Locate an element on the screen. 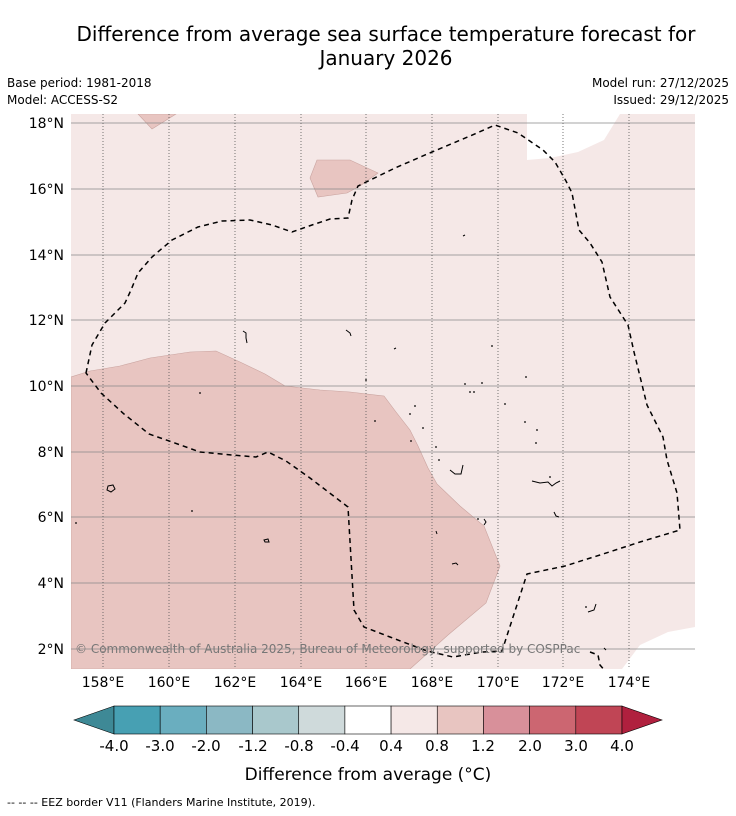 This screenshot has height=816, width=736. lat-label-2n: 2°N is located at coordinates (51, 650).